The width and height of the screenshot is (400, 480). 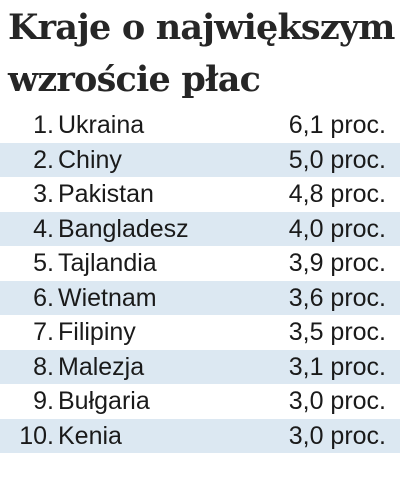 What do you see at coordinates (200, 159) in the screenshot?
I see `table-row: 2. Chiny 5,0 proc.` at bounding box center [200, 159].